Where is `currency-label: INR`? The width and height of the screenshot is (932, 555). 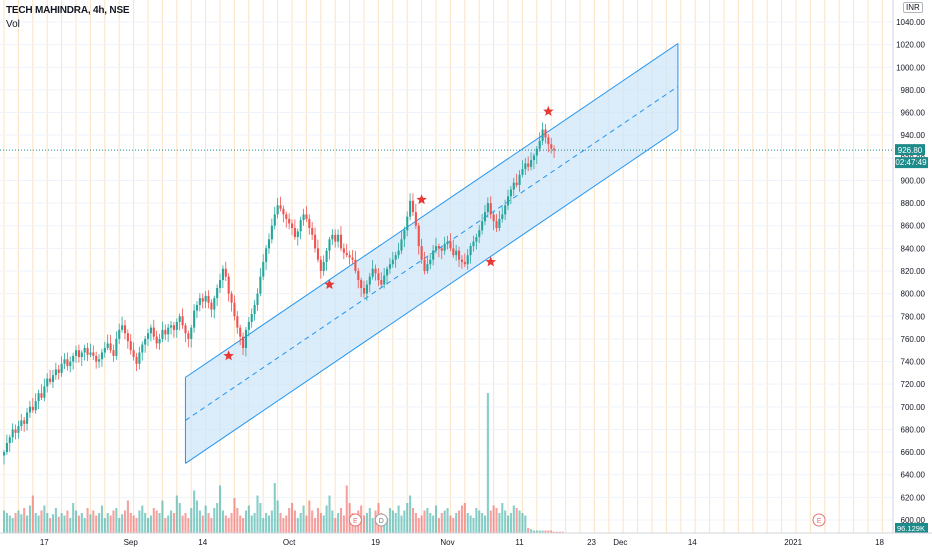
currency-label: INR is located at coordinates (913, 7).